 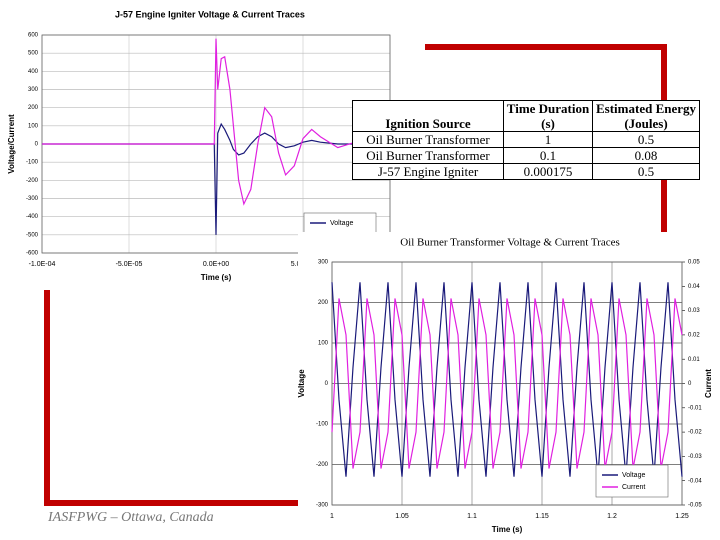 What do you see at coordinates (632, 481) in the screenshot?
I see `legend-box` at bounding box center [632, 481].